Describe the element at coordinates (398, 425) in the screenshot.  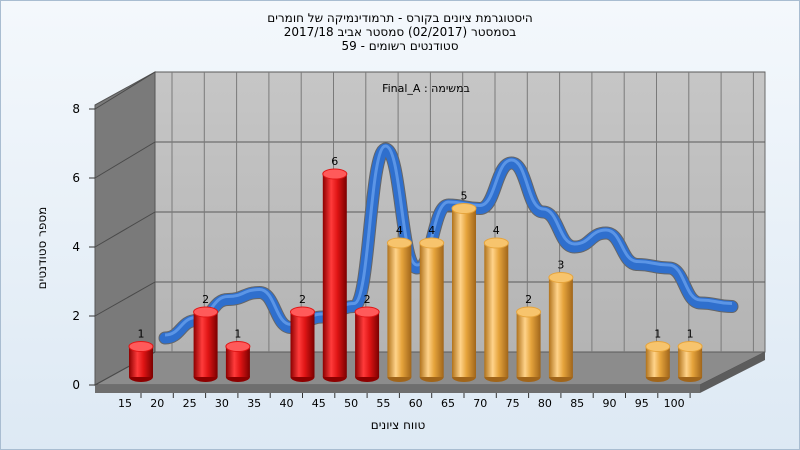
I see `x-axis-label: טווח ציונים` at that location.